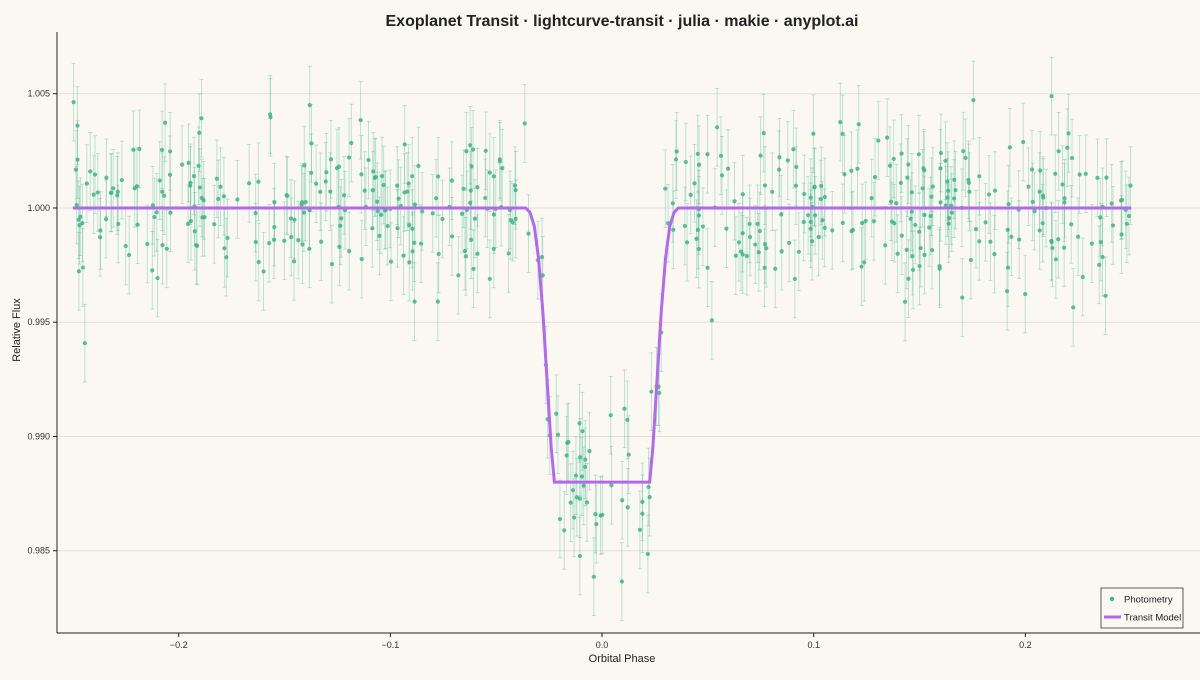  Describe the element at coordinates (179, 645) in the screenshot. I see `x-tick-label: −0.2` at that location.